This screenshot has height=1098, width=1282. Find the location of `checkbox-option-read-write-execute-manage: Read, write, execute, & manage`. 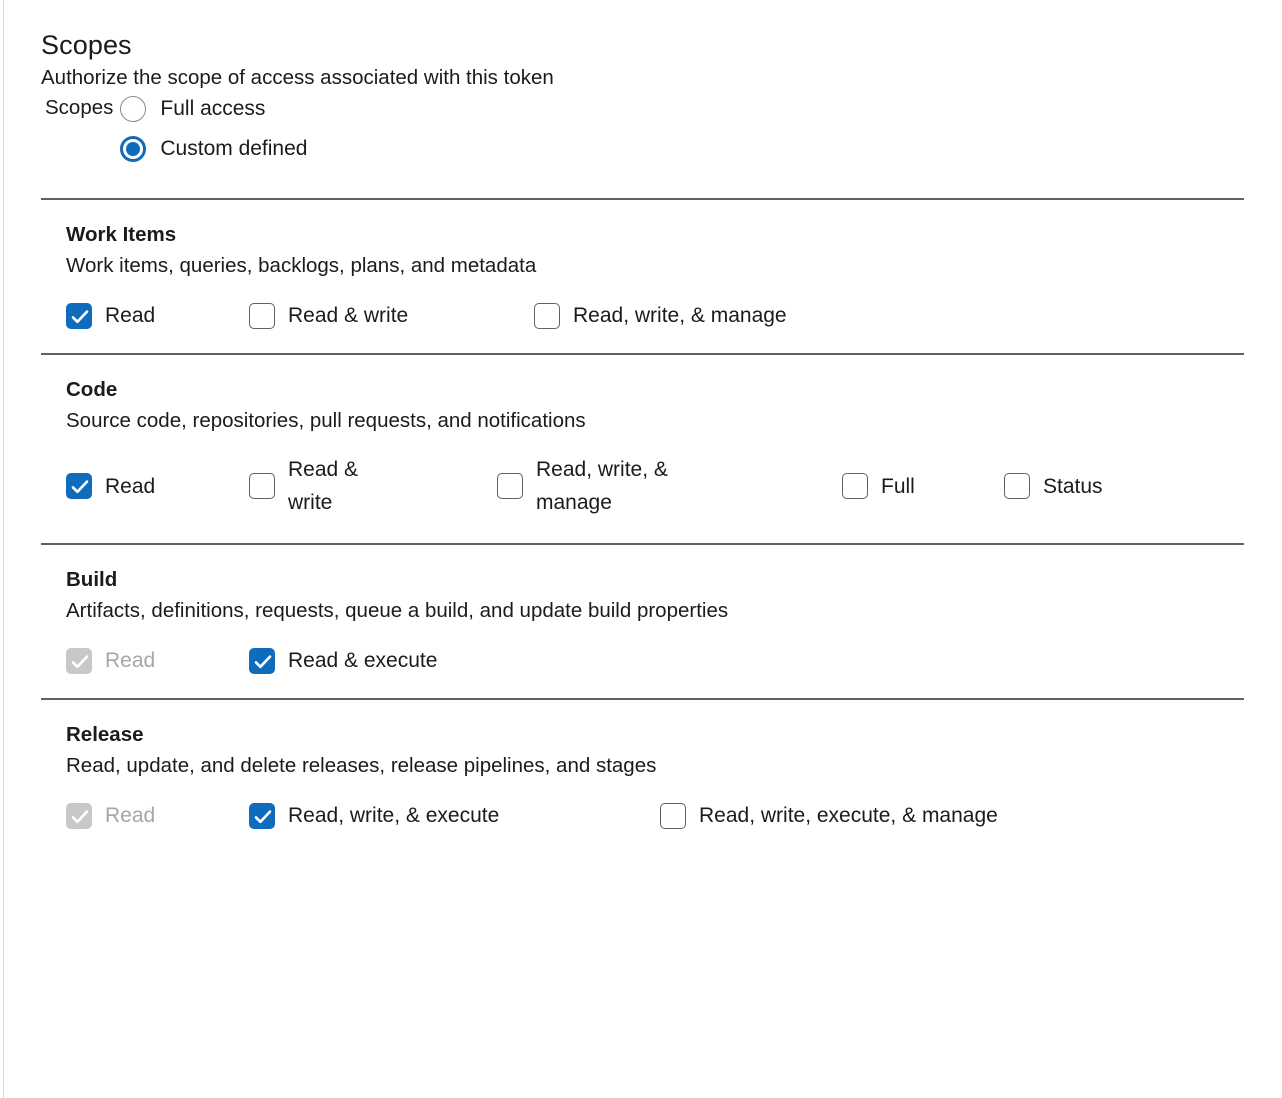

checkbox-option-read-write-execute-manage: Read, write, execute, & manage is located at coordinates (829, 815).